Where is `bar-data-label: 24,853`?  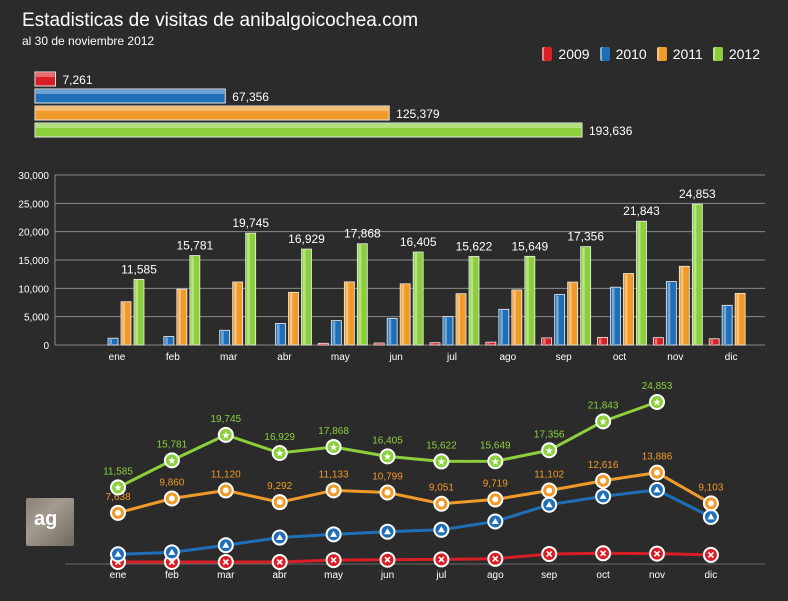
bar-data-label: 24,853 is located at coordinates (697, 194).